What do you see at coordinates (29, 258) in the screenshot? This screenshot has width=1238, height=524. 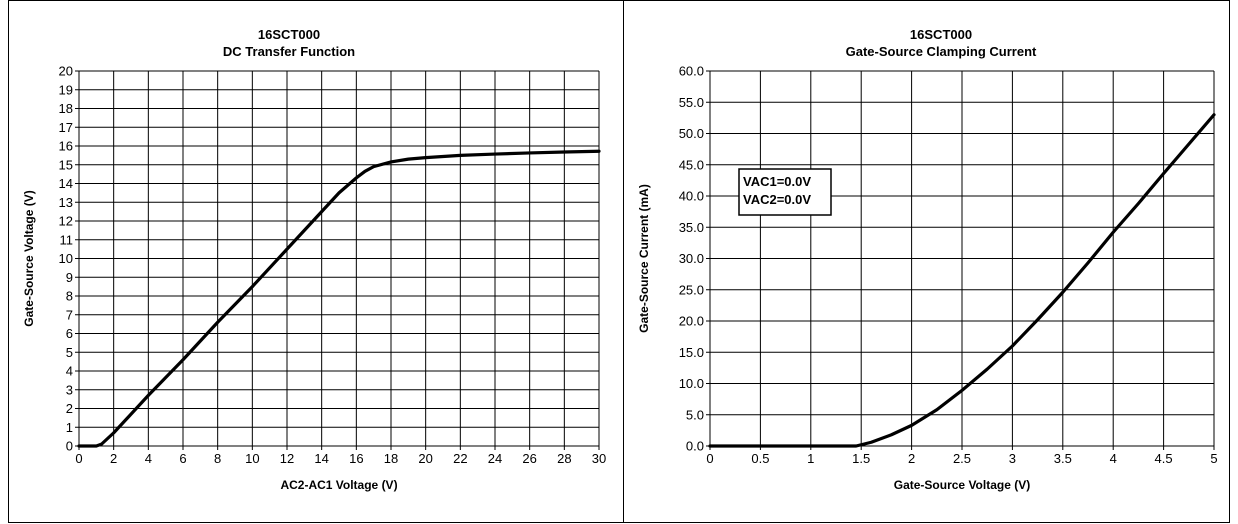 I see `y-axis-label: Gate-Source Voltage (V)` at bounding box center [29, 258].